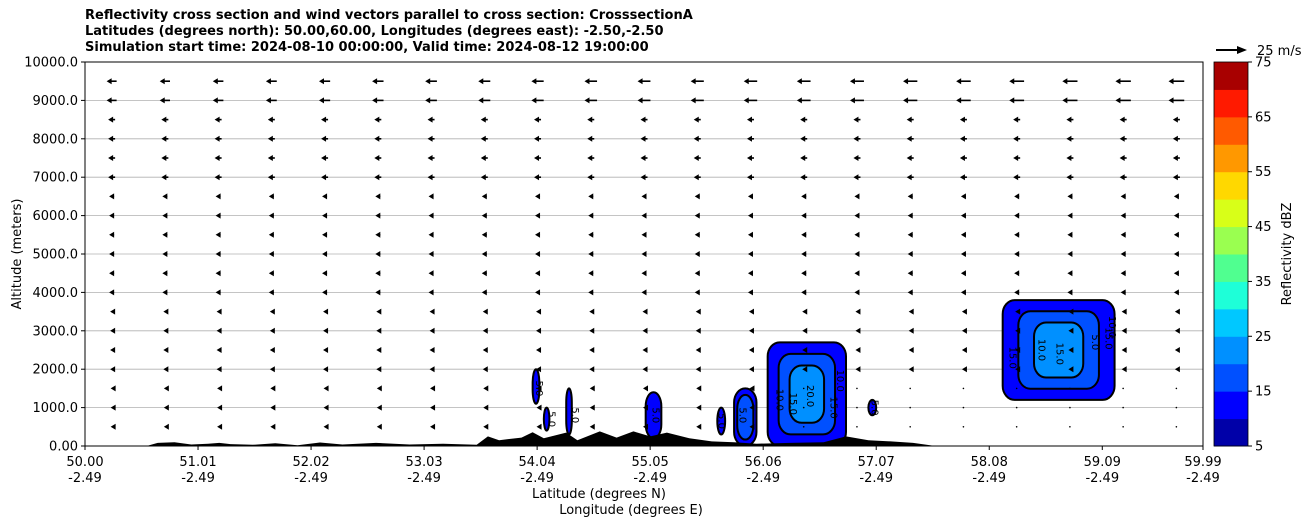 Image resolution: width=1304 pixels, height=526 pixels. Describe the element at coordinates (536, 386) in the screenshot. I see `reflectivity-contour` at that location.